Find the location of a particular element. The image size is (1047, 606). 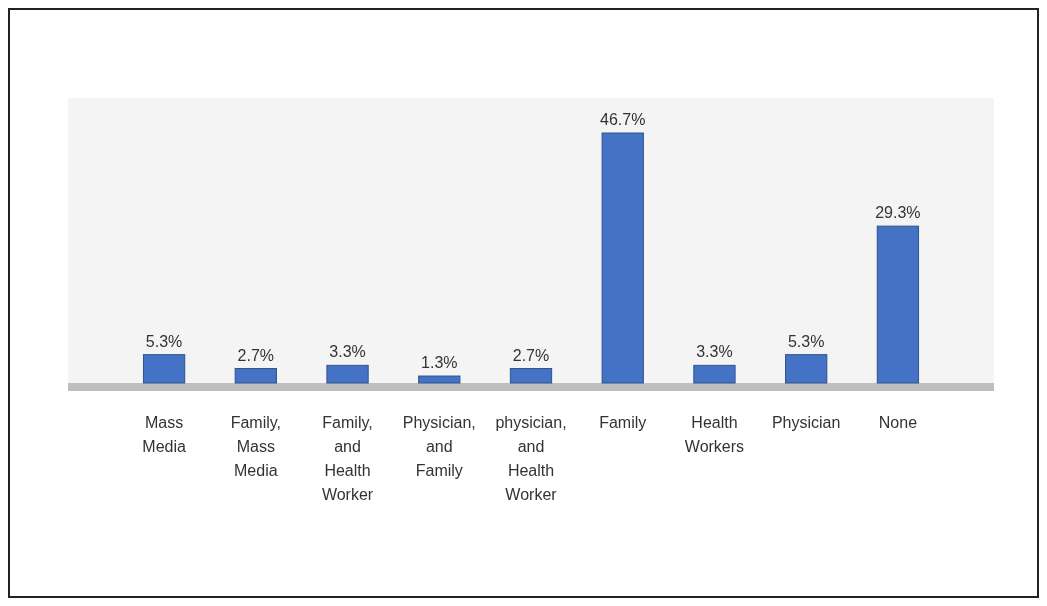

x-tick-label: Mass Media is located at coordinates (164, 434).